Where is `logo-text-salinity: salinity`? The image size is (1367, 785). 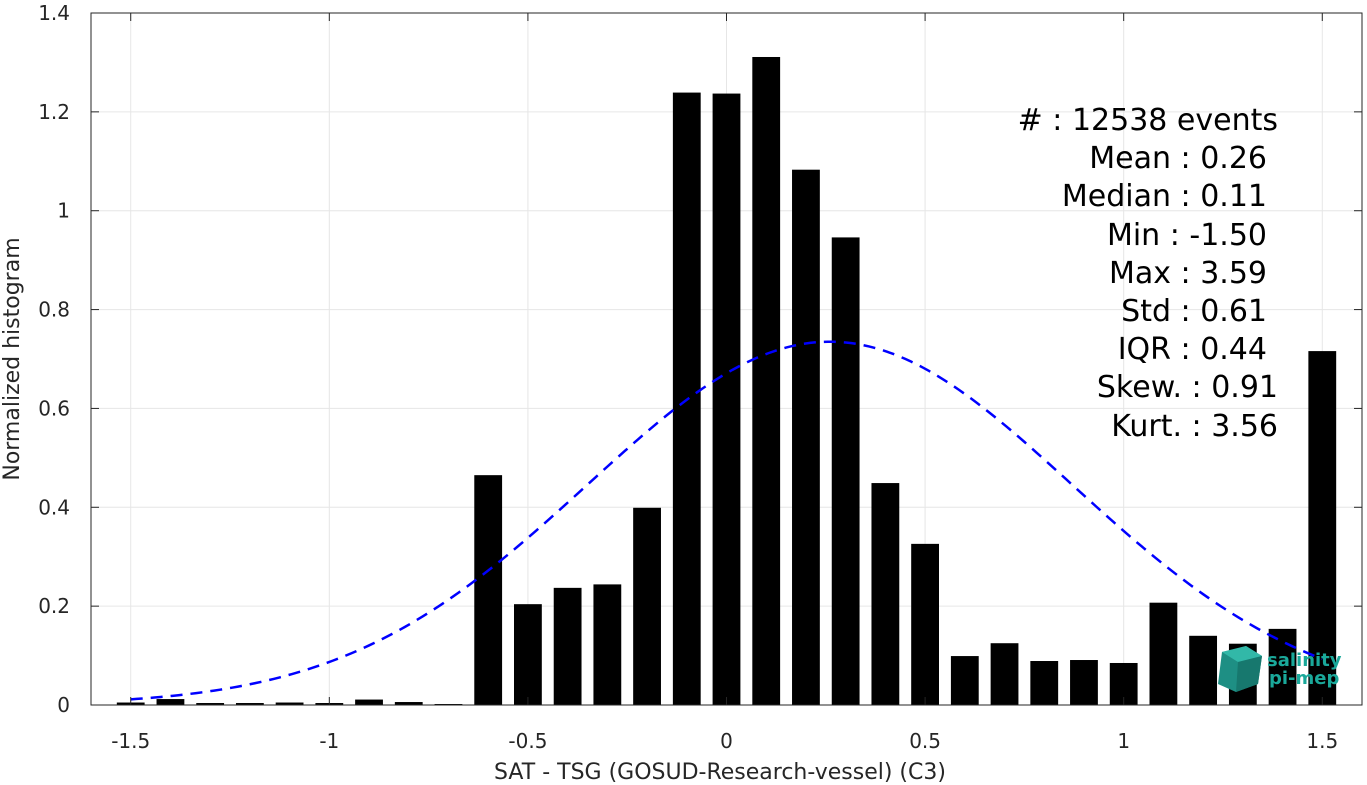
logo-text-salinity: salinity is located at coordinates (1304, 660).